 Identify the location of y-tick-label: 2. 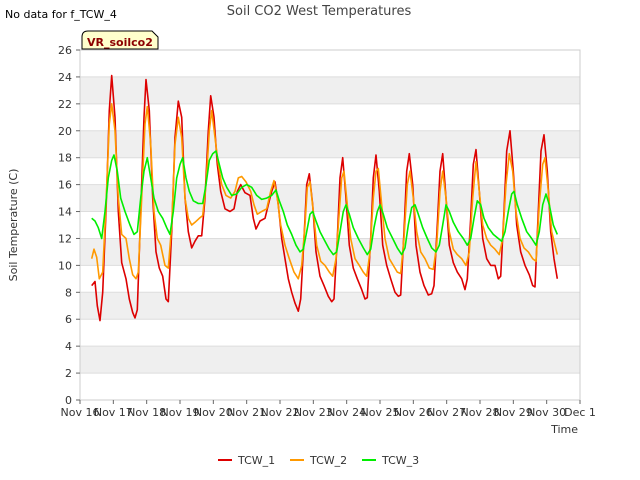
(68, 373).